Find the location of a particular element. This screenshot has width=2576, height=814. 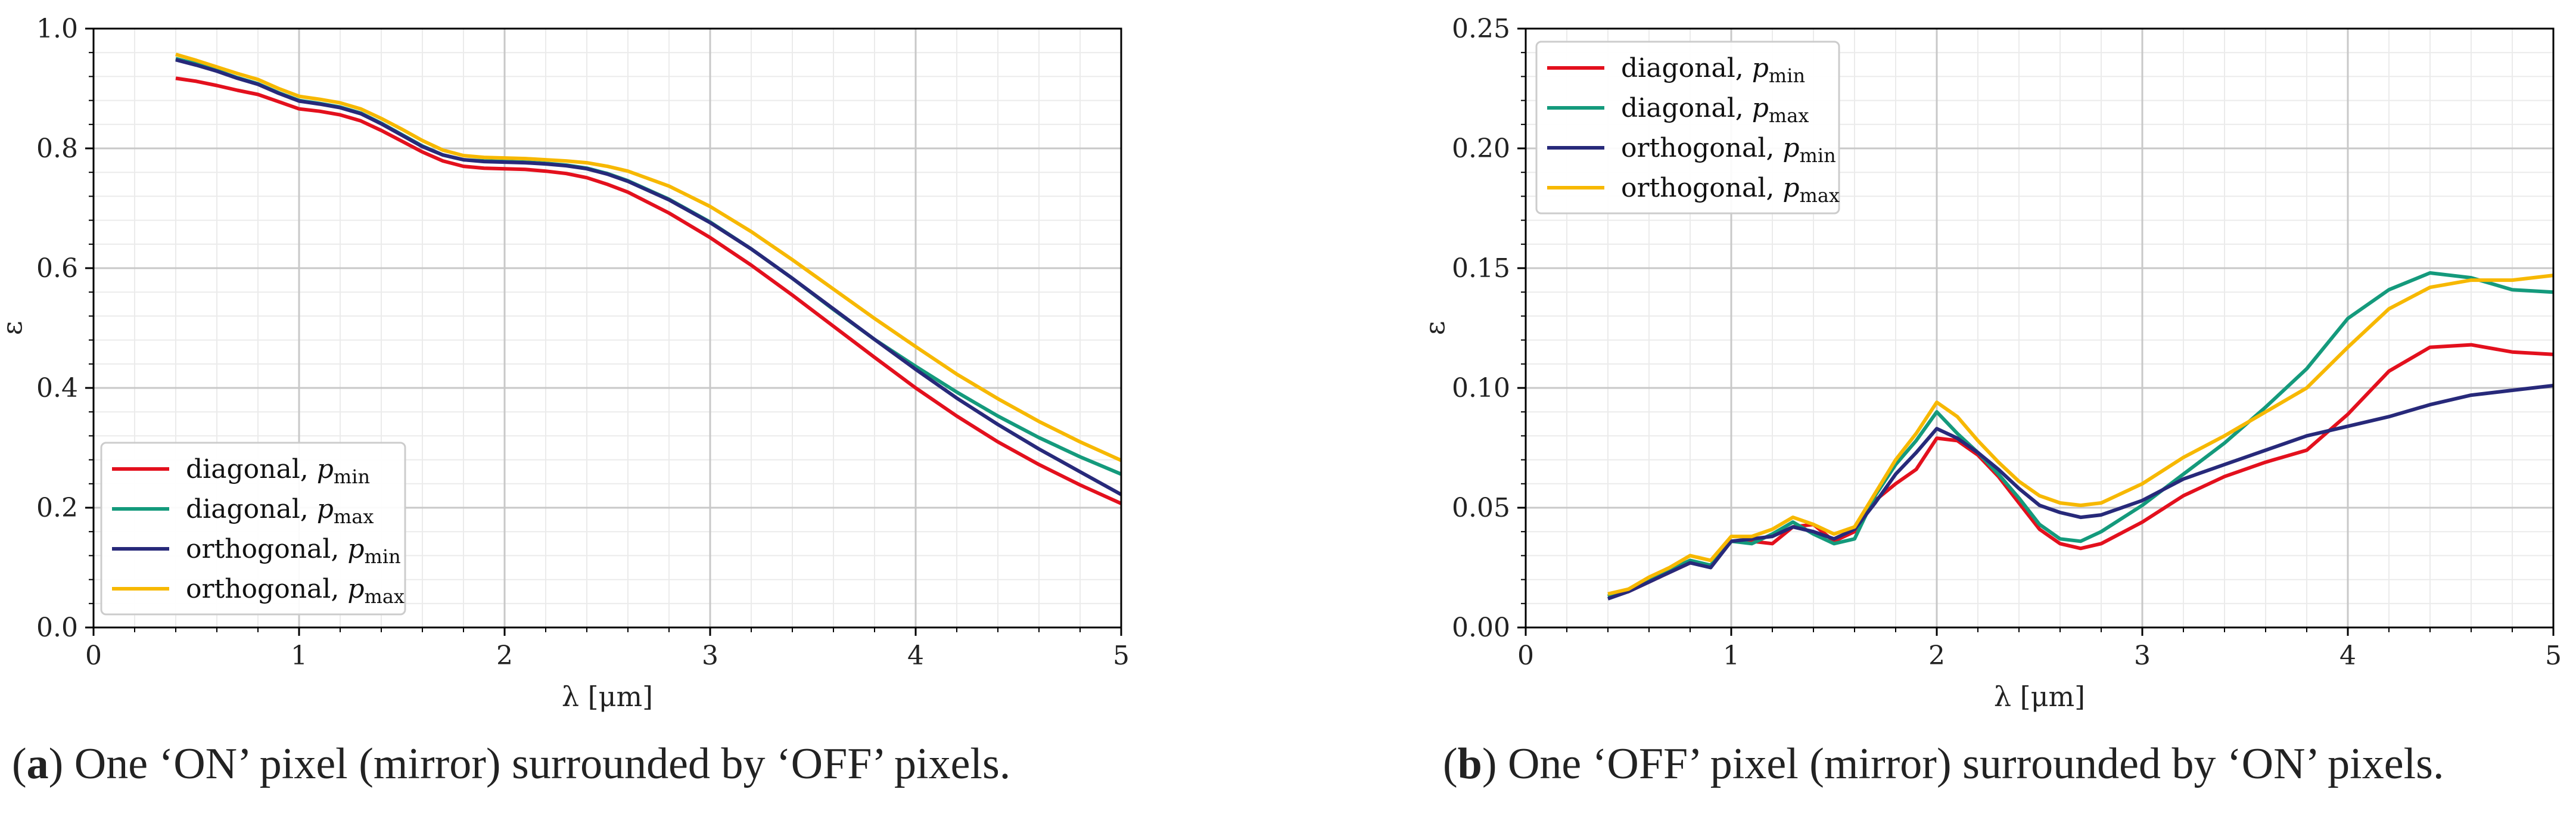

y-tick-label: 0.2 is located at coordinates (57, 508).